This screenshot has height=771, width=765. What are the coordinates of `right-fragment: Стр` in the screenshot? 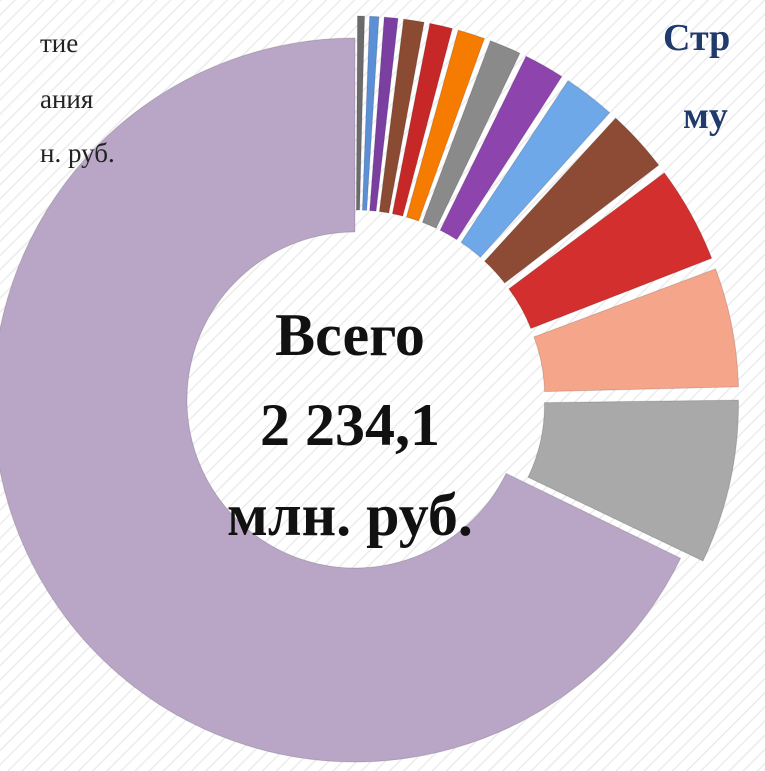 It's located at (696, 38).